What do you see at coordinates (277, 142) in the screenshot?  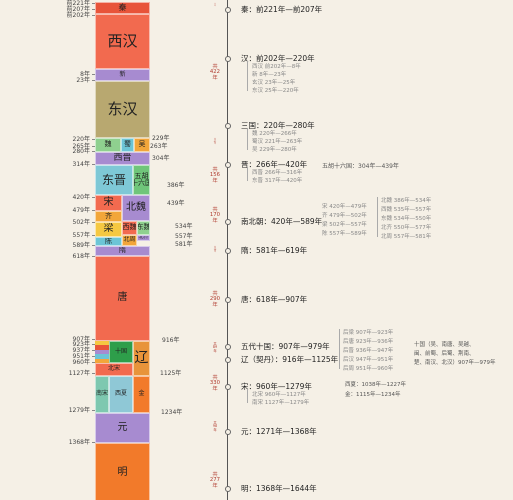 I see `dynasty-sub-label: 蜀汉 221年—263年` at bounding box center [277, 142].